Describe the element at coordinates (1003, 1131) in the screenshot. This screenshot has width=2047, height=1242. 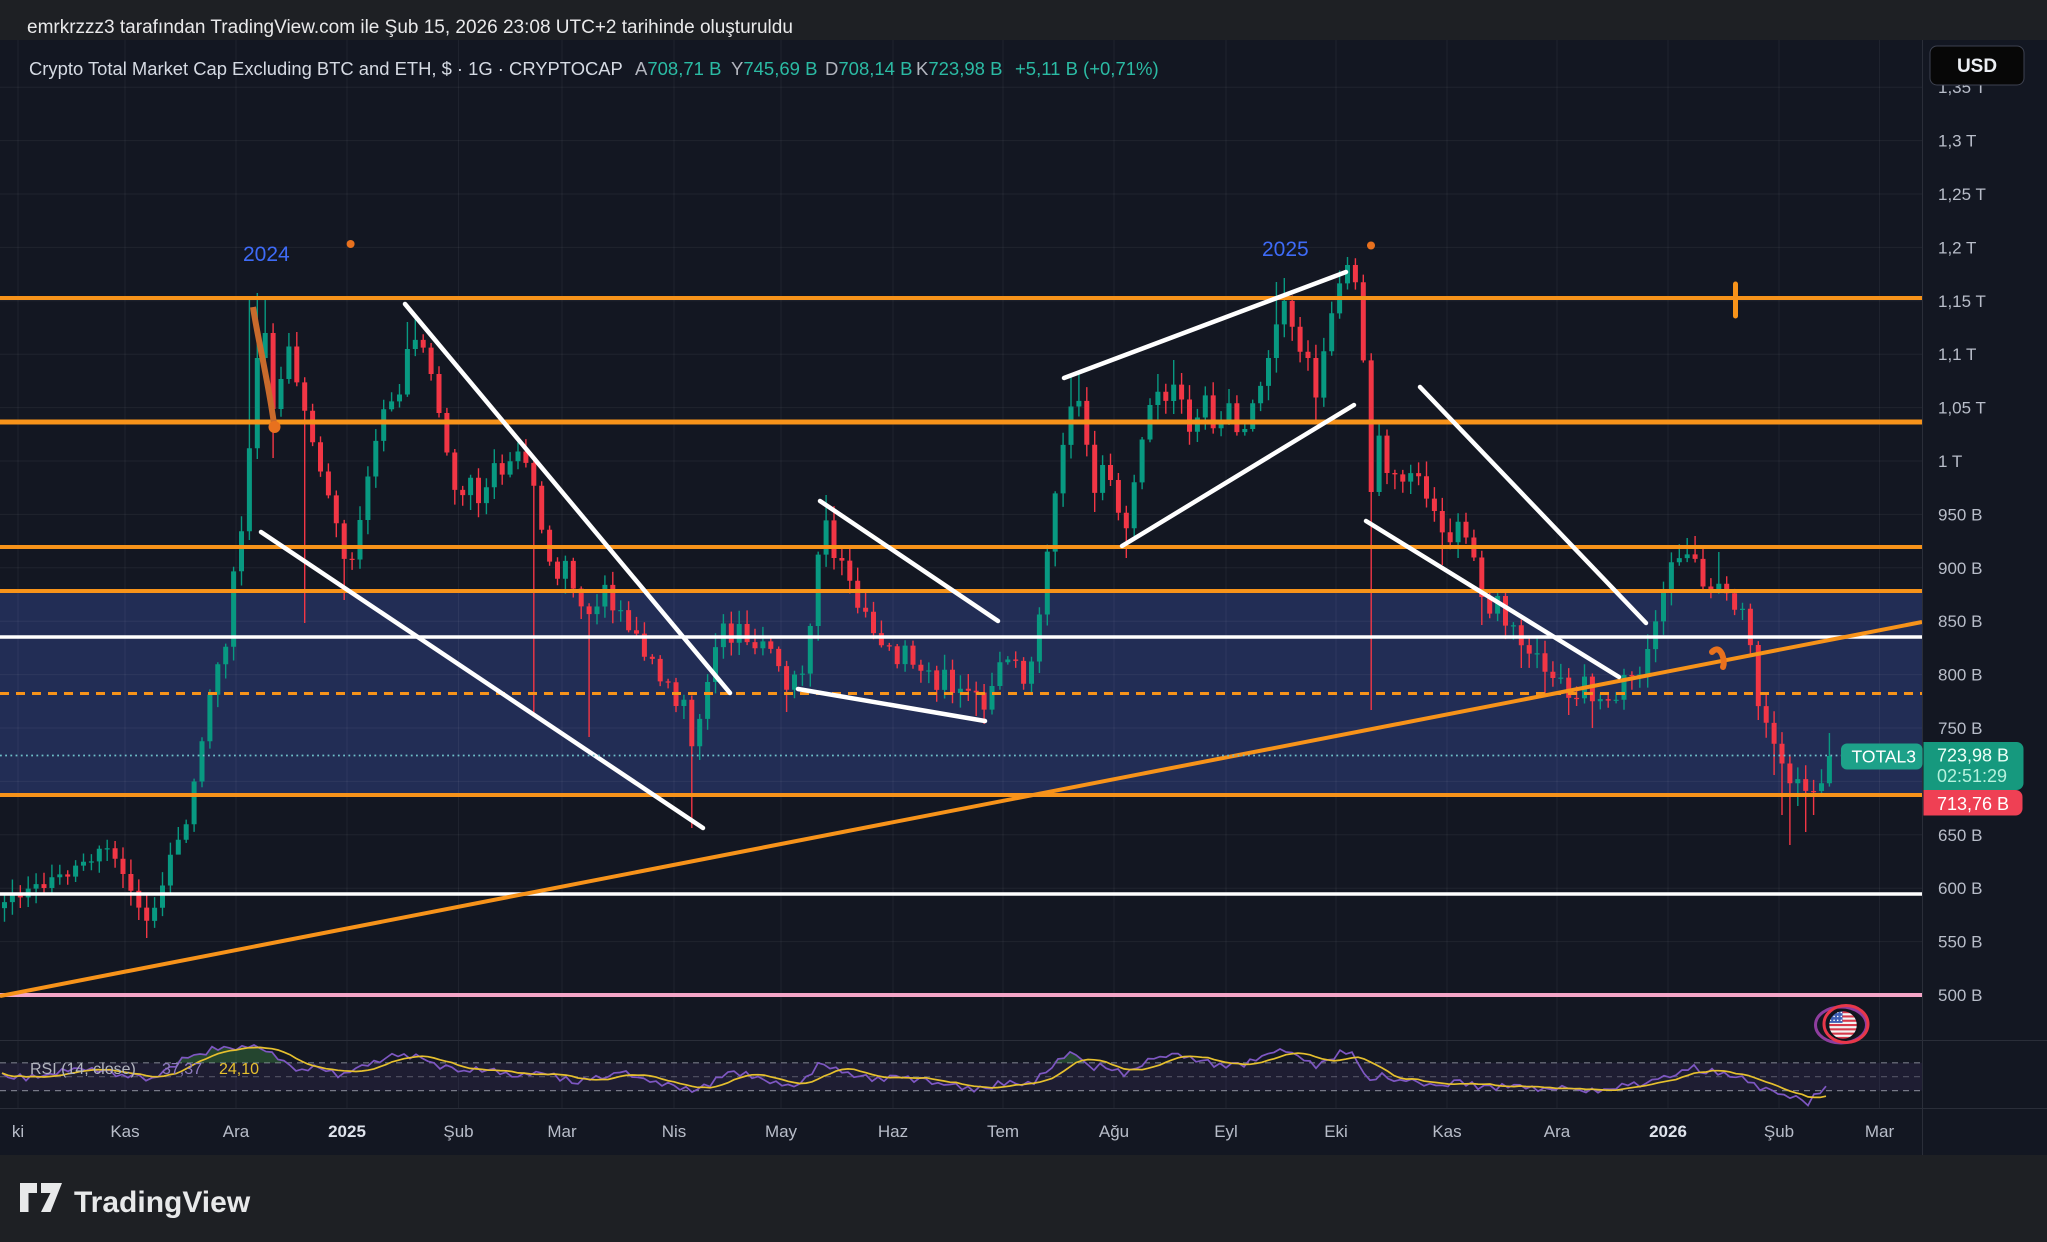
I see `svg-text: Tem` at that location.